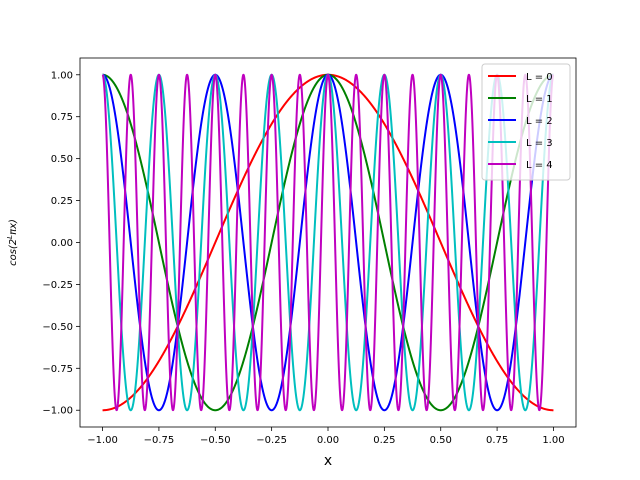 The height and width of the screenshot is (480, 640). I want to click on x-tick-label: −0.50, so click(215, 440).